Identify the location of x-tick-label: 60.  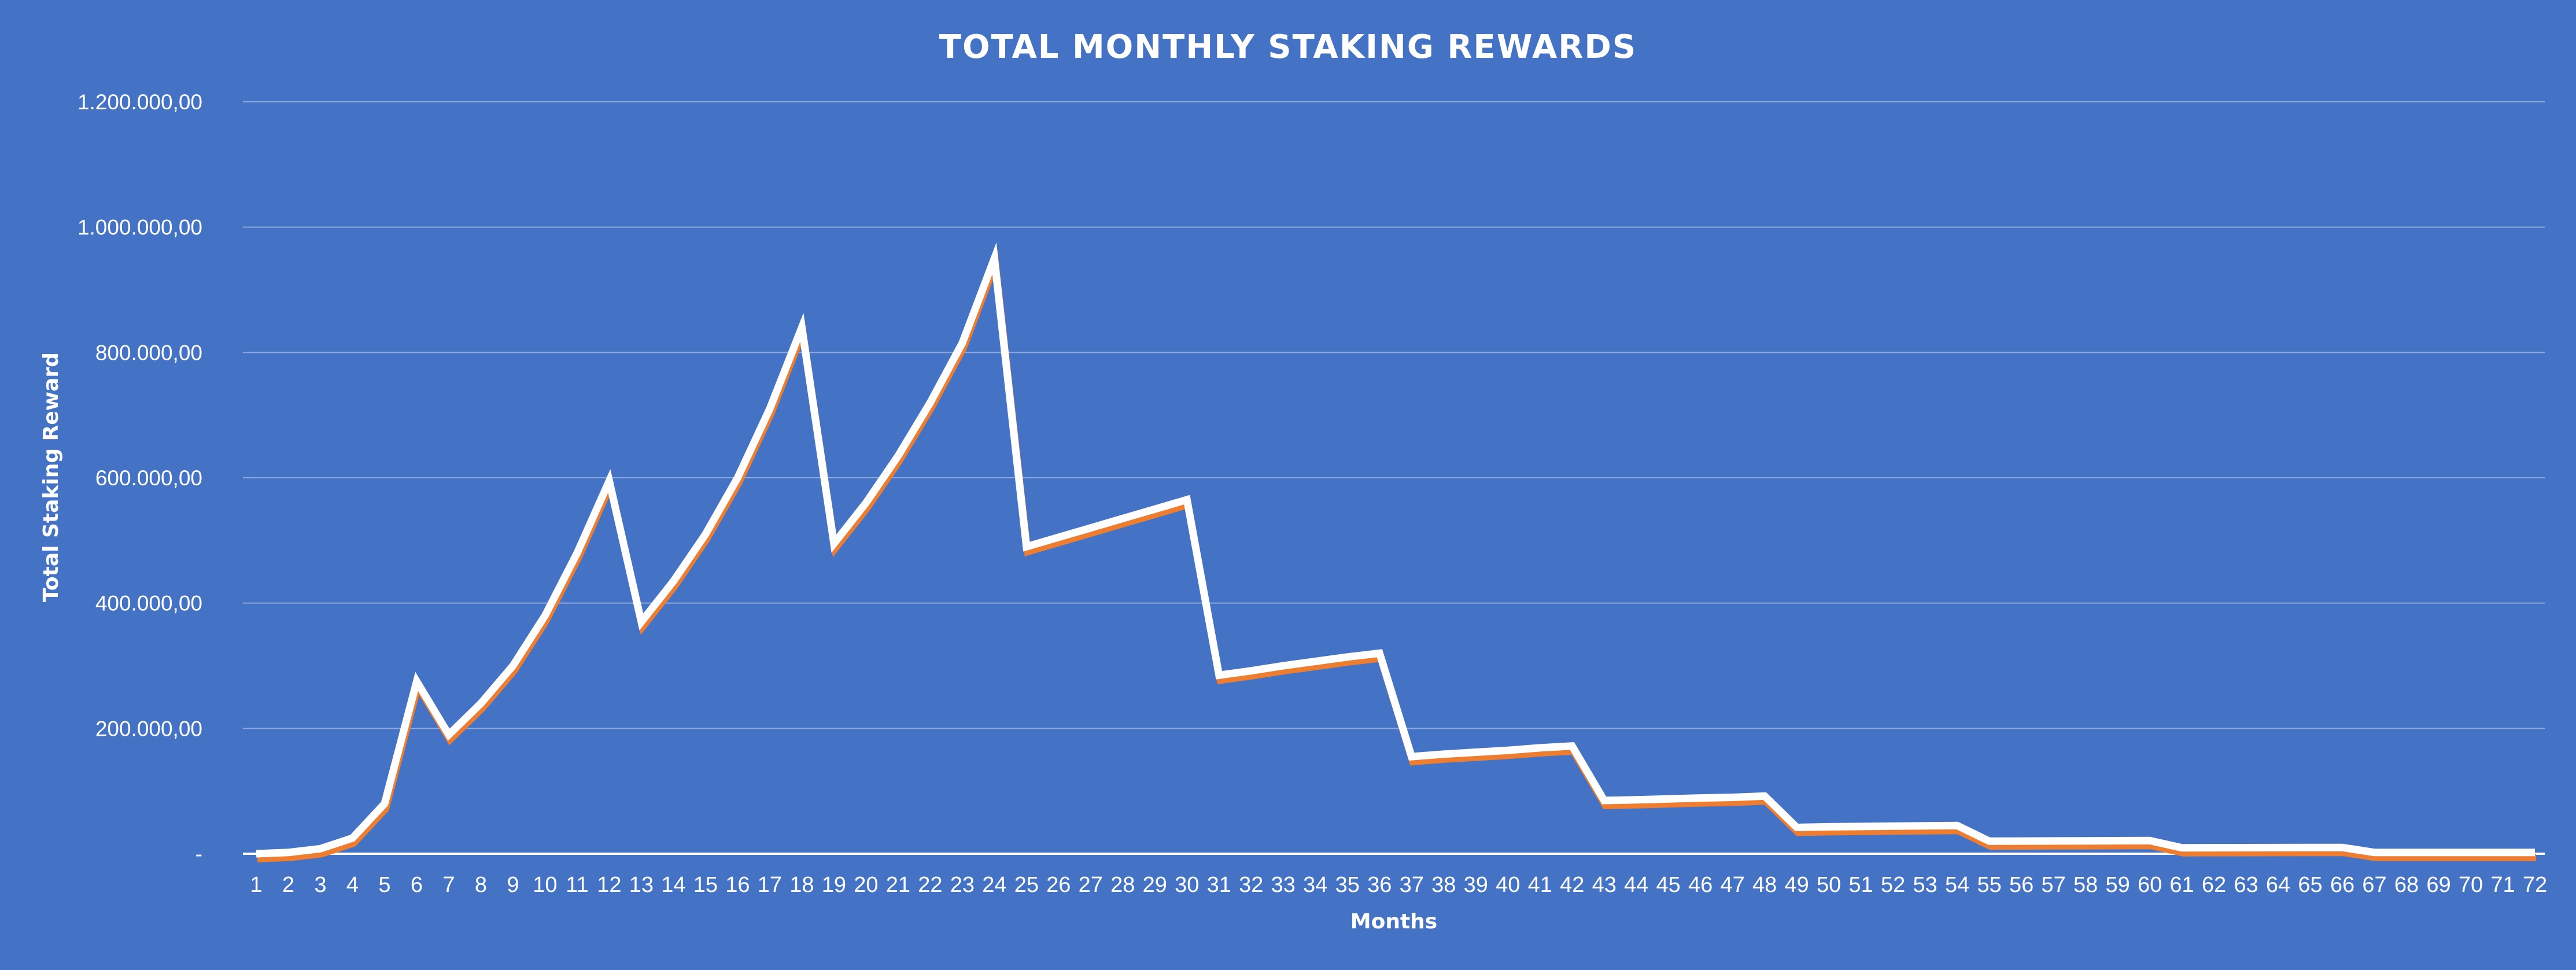
(2150, 885).